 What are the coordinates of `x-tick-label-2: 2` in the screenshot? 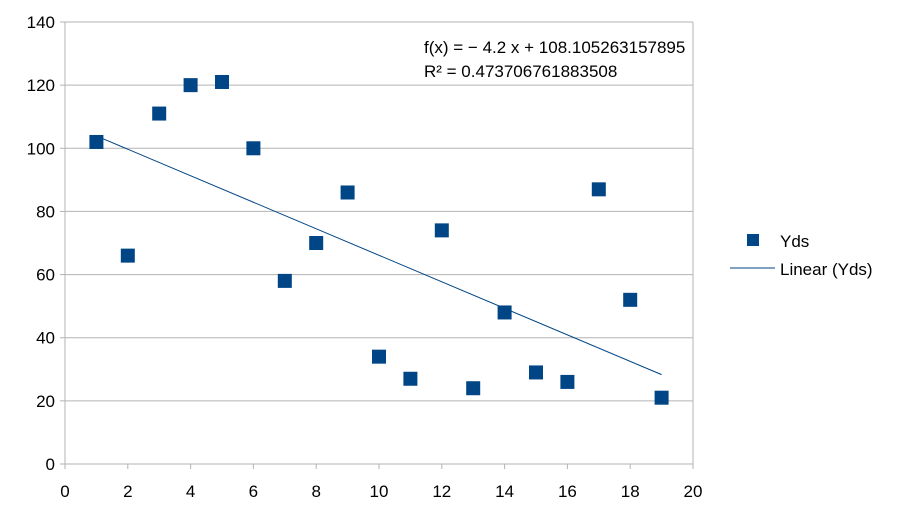 It's located at (127, 491).